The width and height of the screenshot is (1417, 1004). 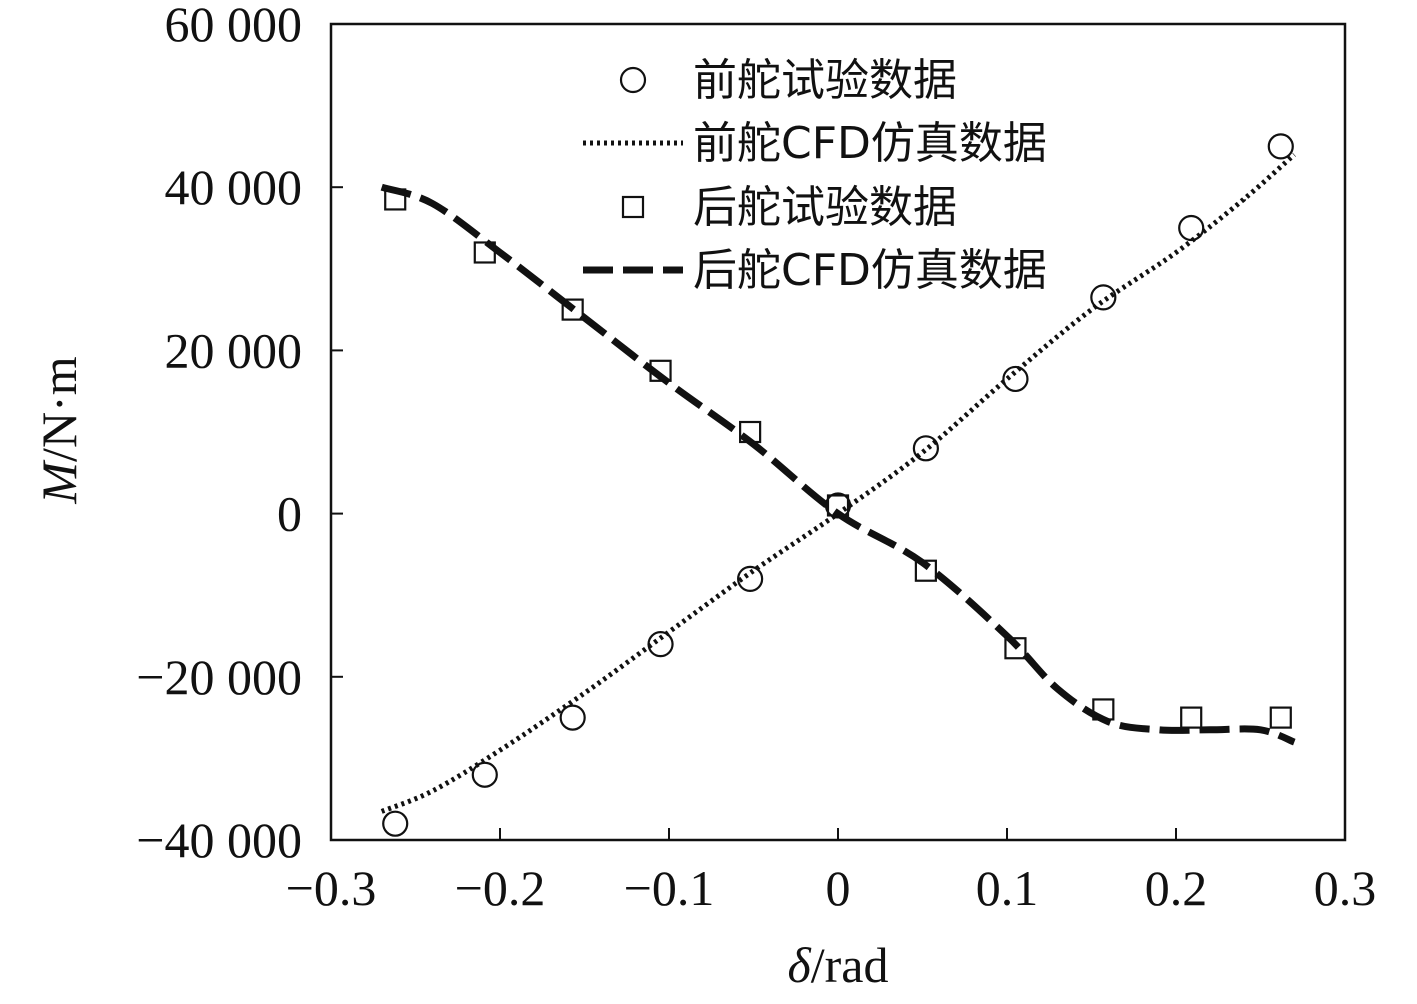 I want to click on y-axis-title: M/N·m, so click(x=59, y=430).